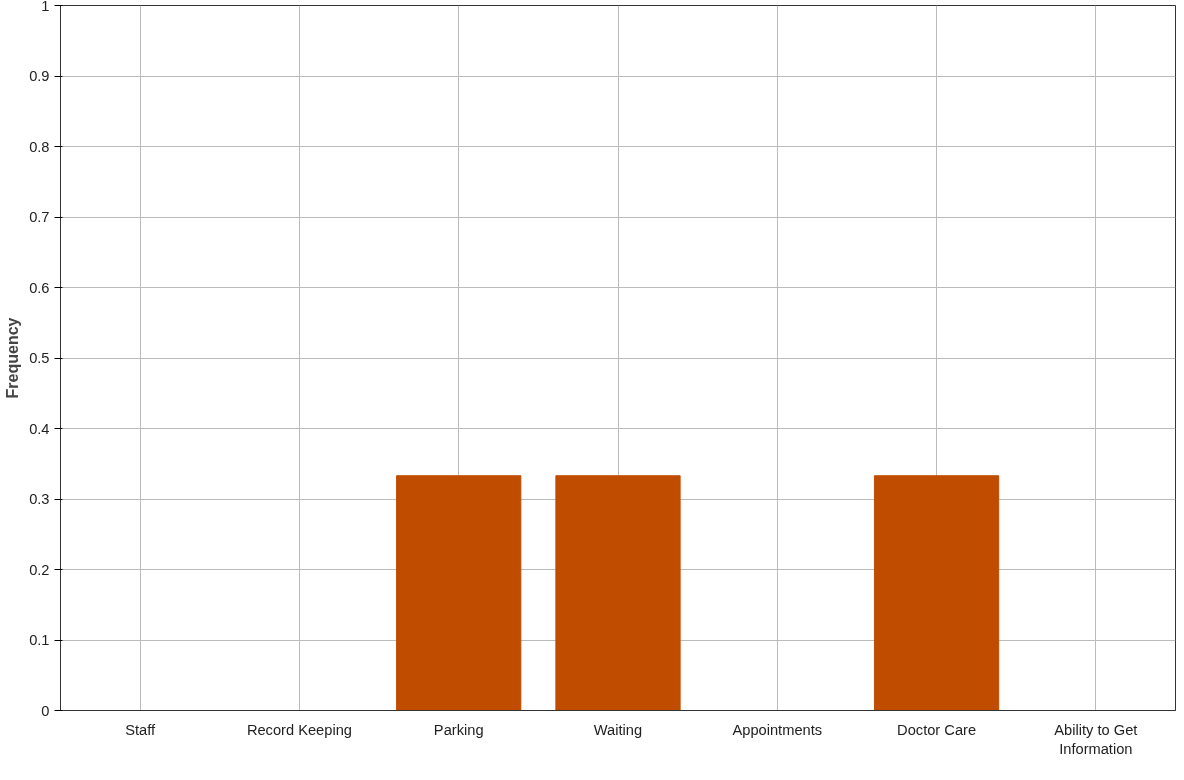 The image size is (1184, 780). Describe the element at coordinates (39, 428) in the screenshot. I see `y-tick-label: 0.4` at that location.